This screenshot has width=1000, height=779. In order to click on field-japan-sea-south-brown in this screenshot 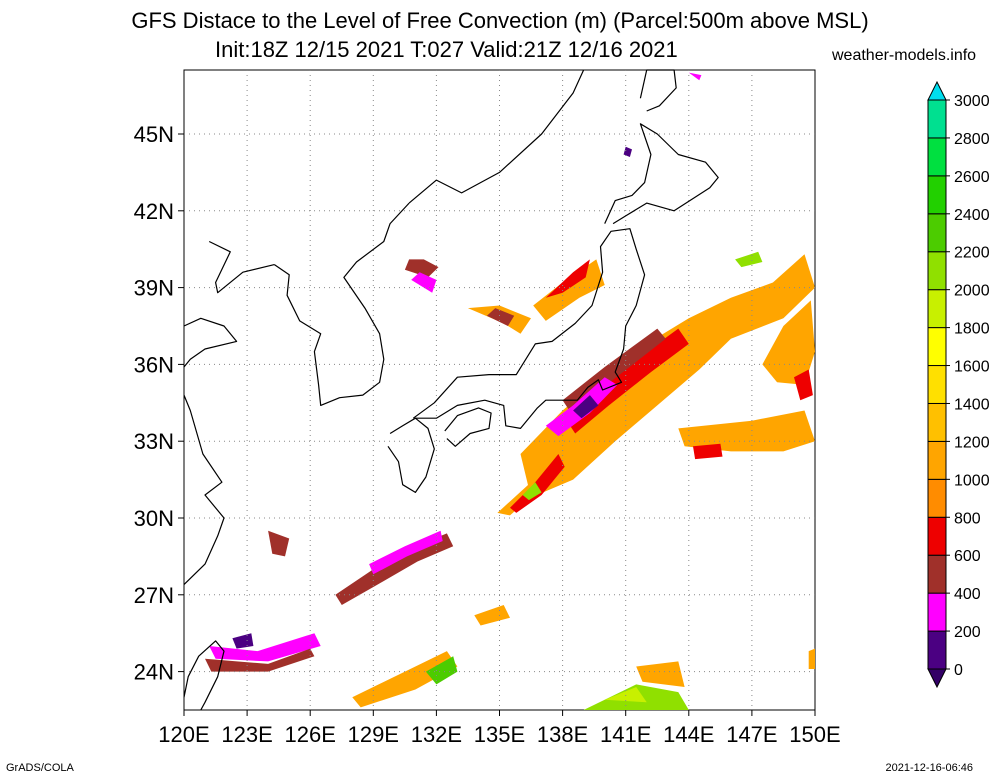, I will do `click(500, 317)`.